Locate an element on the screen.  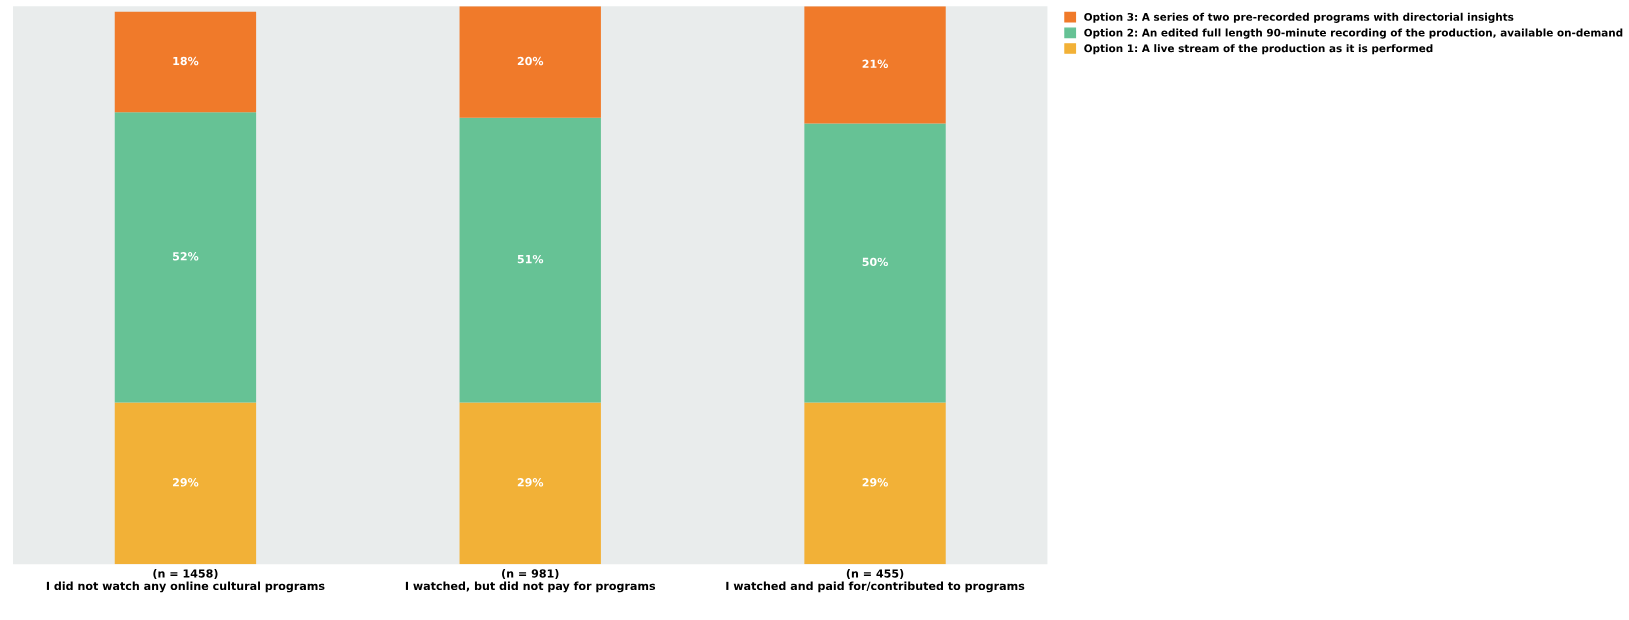
data-label: 18% is located at coordinates (186, 61).